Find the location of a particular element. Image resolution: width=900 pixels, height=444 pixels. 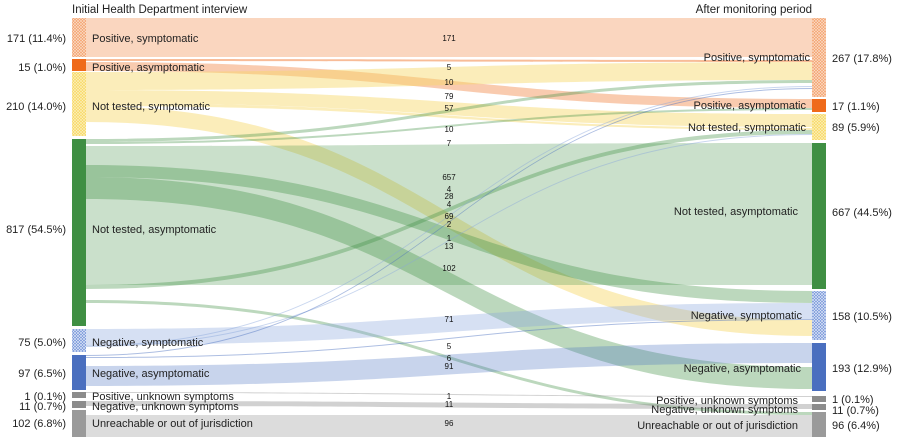

left-node-label: Positive, symptomatic is located at coordinates (145, 39).